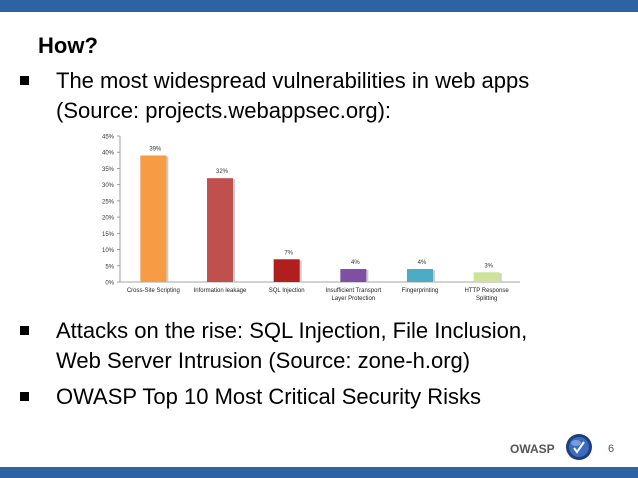  I want to click on y-tick-label: 35%, so click(108, 170).